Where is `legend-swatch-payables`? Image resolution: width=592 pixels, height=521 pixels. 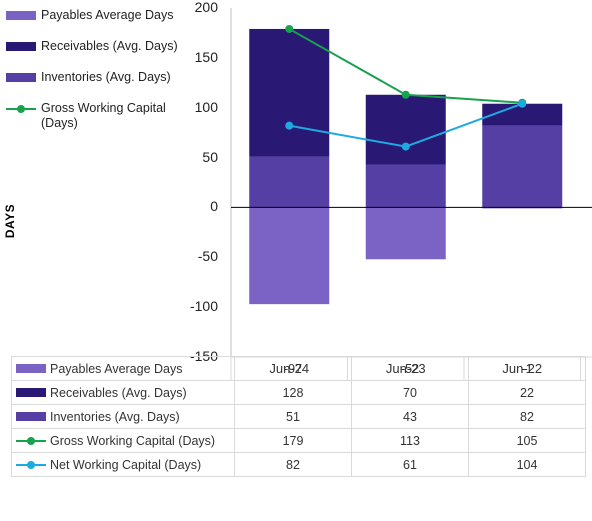 legend-swatch-payables is located at coordinates (21, 15).